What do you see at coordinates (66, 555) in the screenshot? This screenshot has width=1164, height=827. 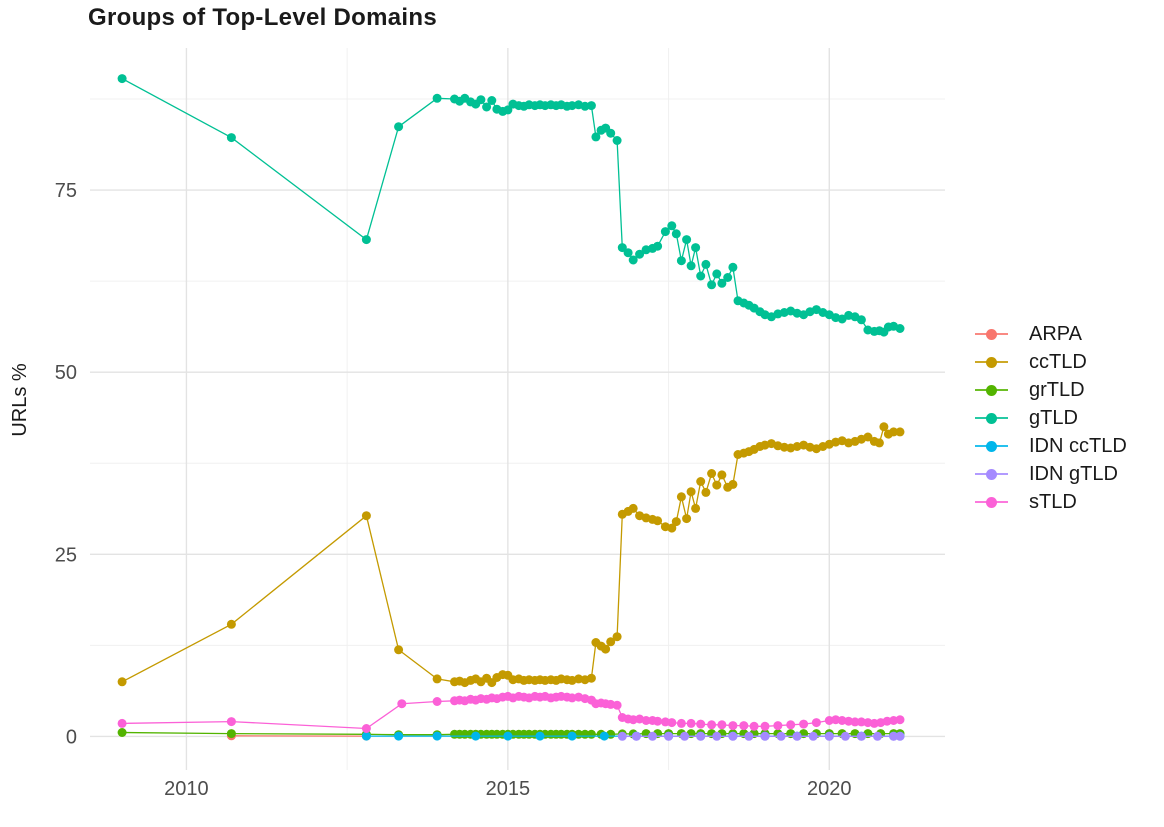 I see `y-tick-25: 25` at bounding box center [66, 555].